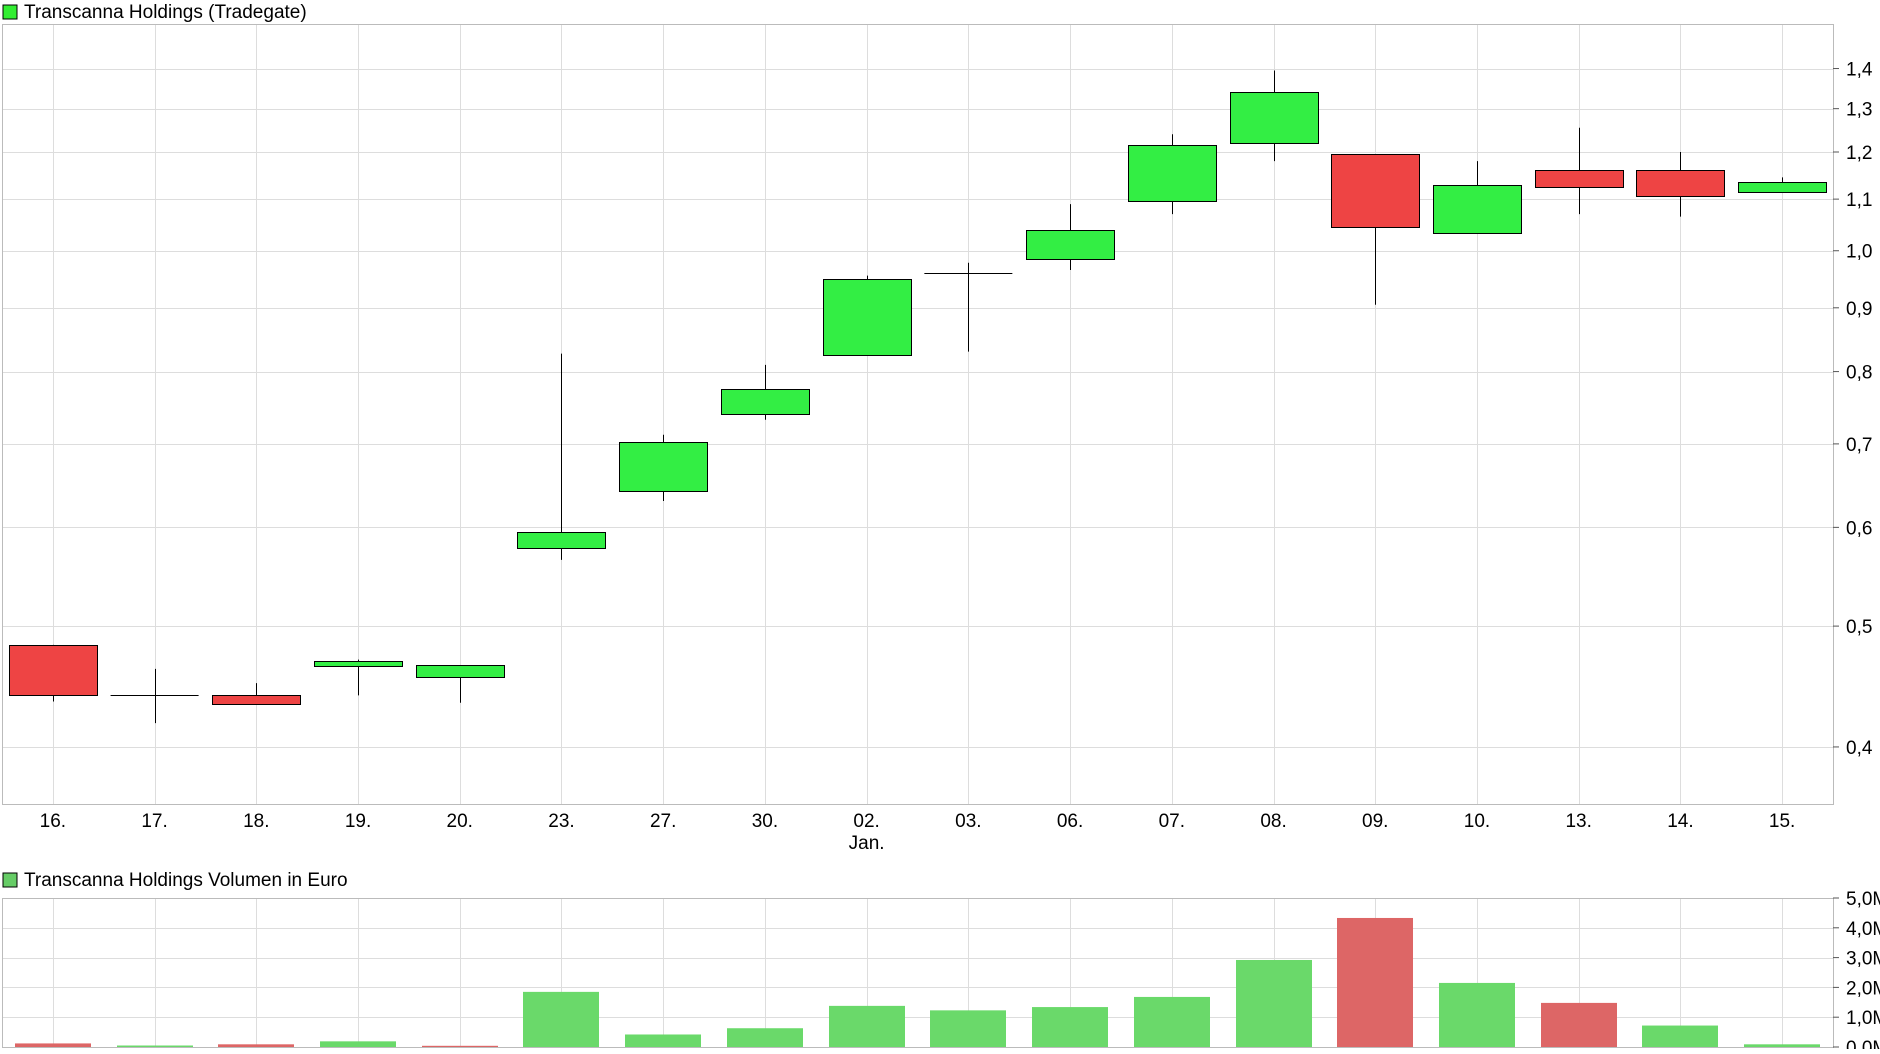 This screenshot has height=1054, width=1880. What do you see at coordinates (1863, 959) in the screenshot?
I see `volume-y-tick-label: 3,0M` at bounding box center [1863, 959].